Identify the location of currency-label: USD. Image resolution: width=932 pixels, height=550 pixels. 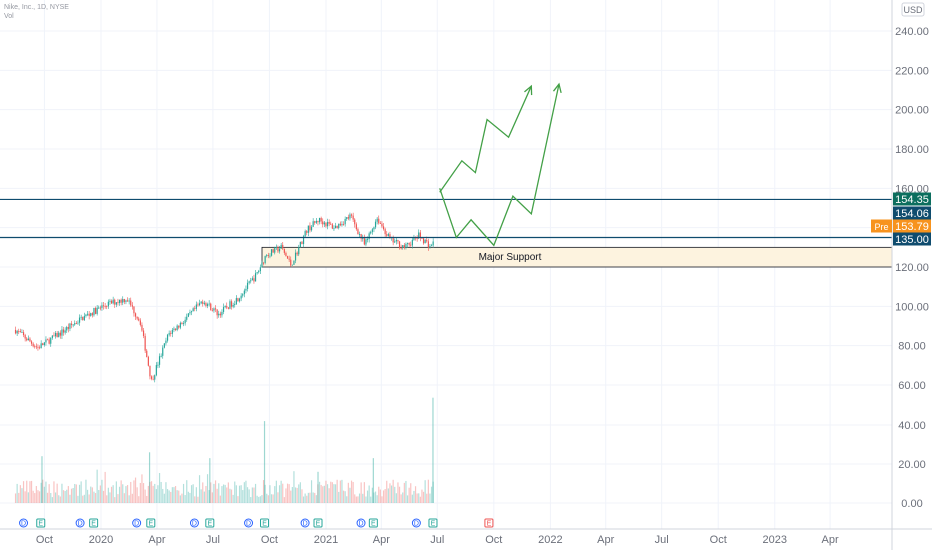
(913, 10).